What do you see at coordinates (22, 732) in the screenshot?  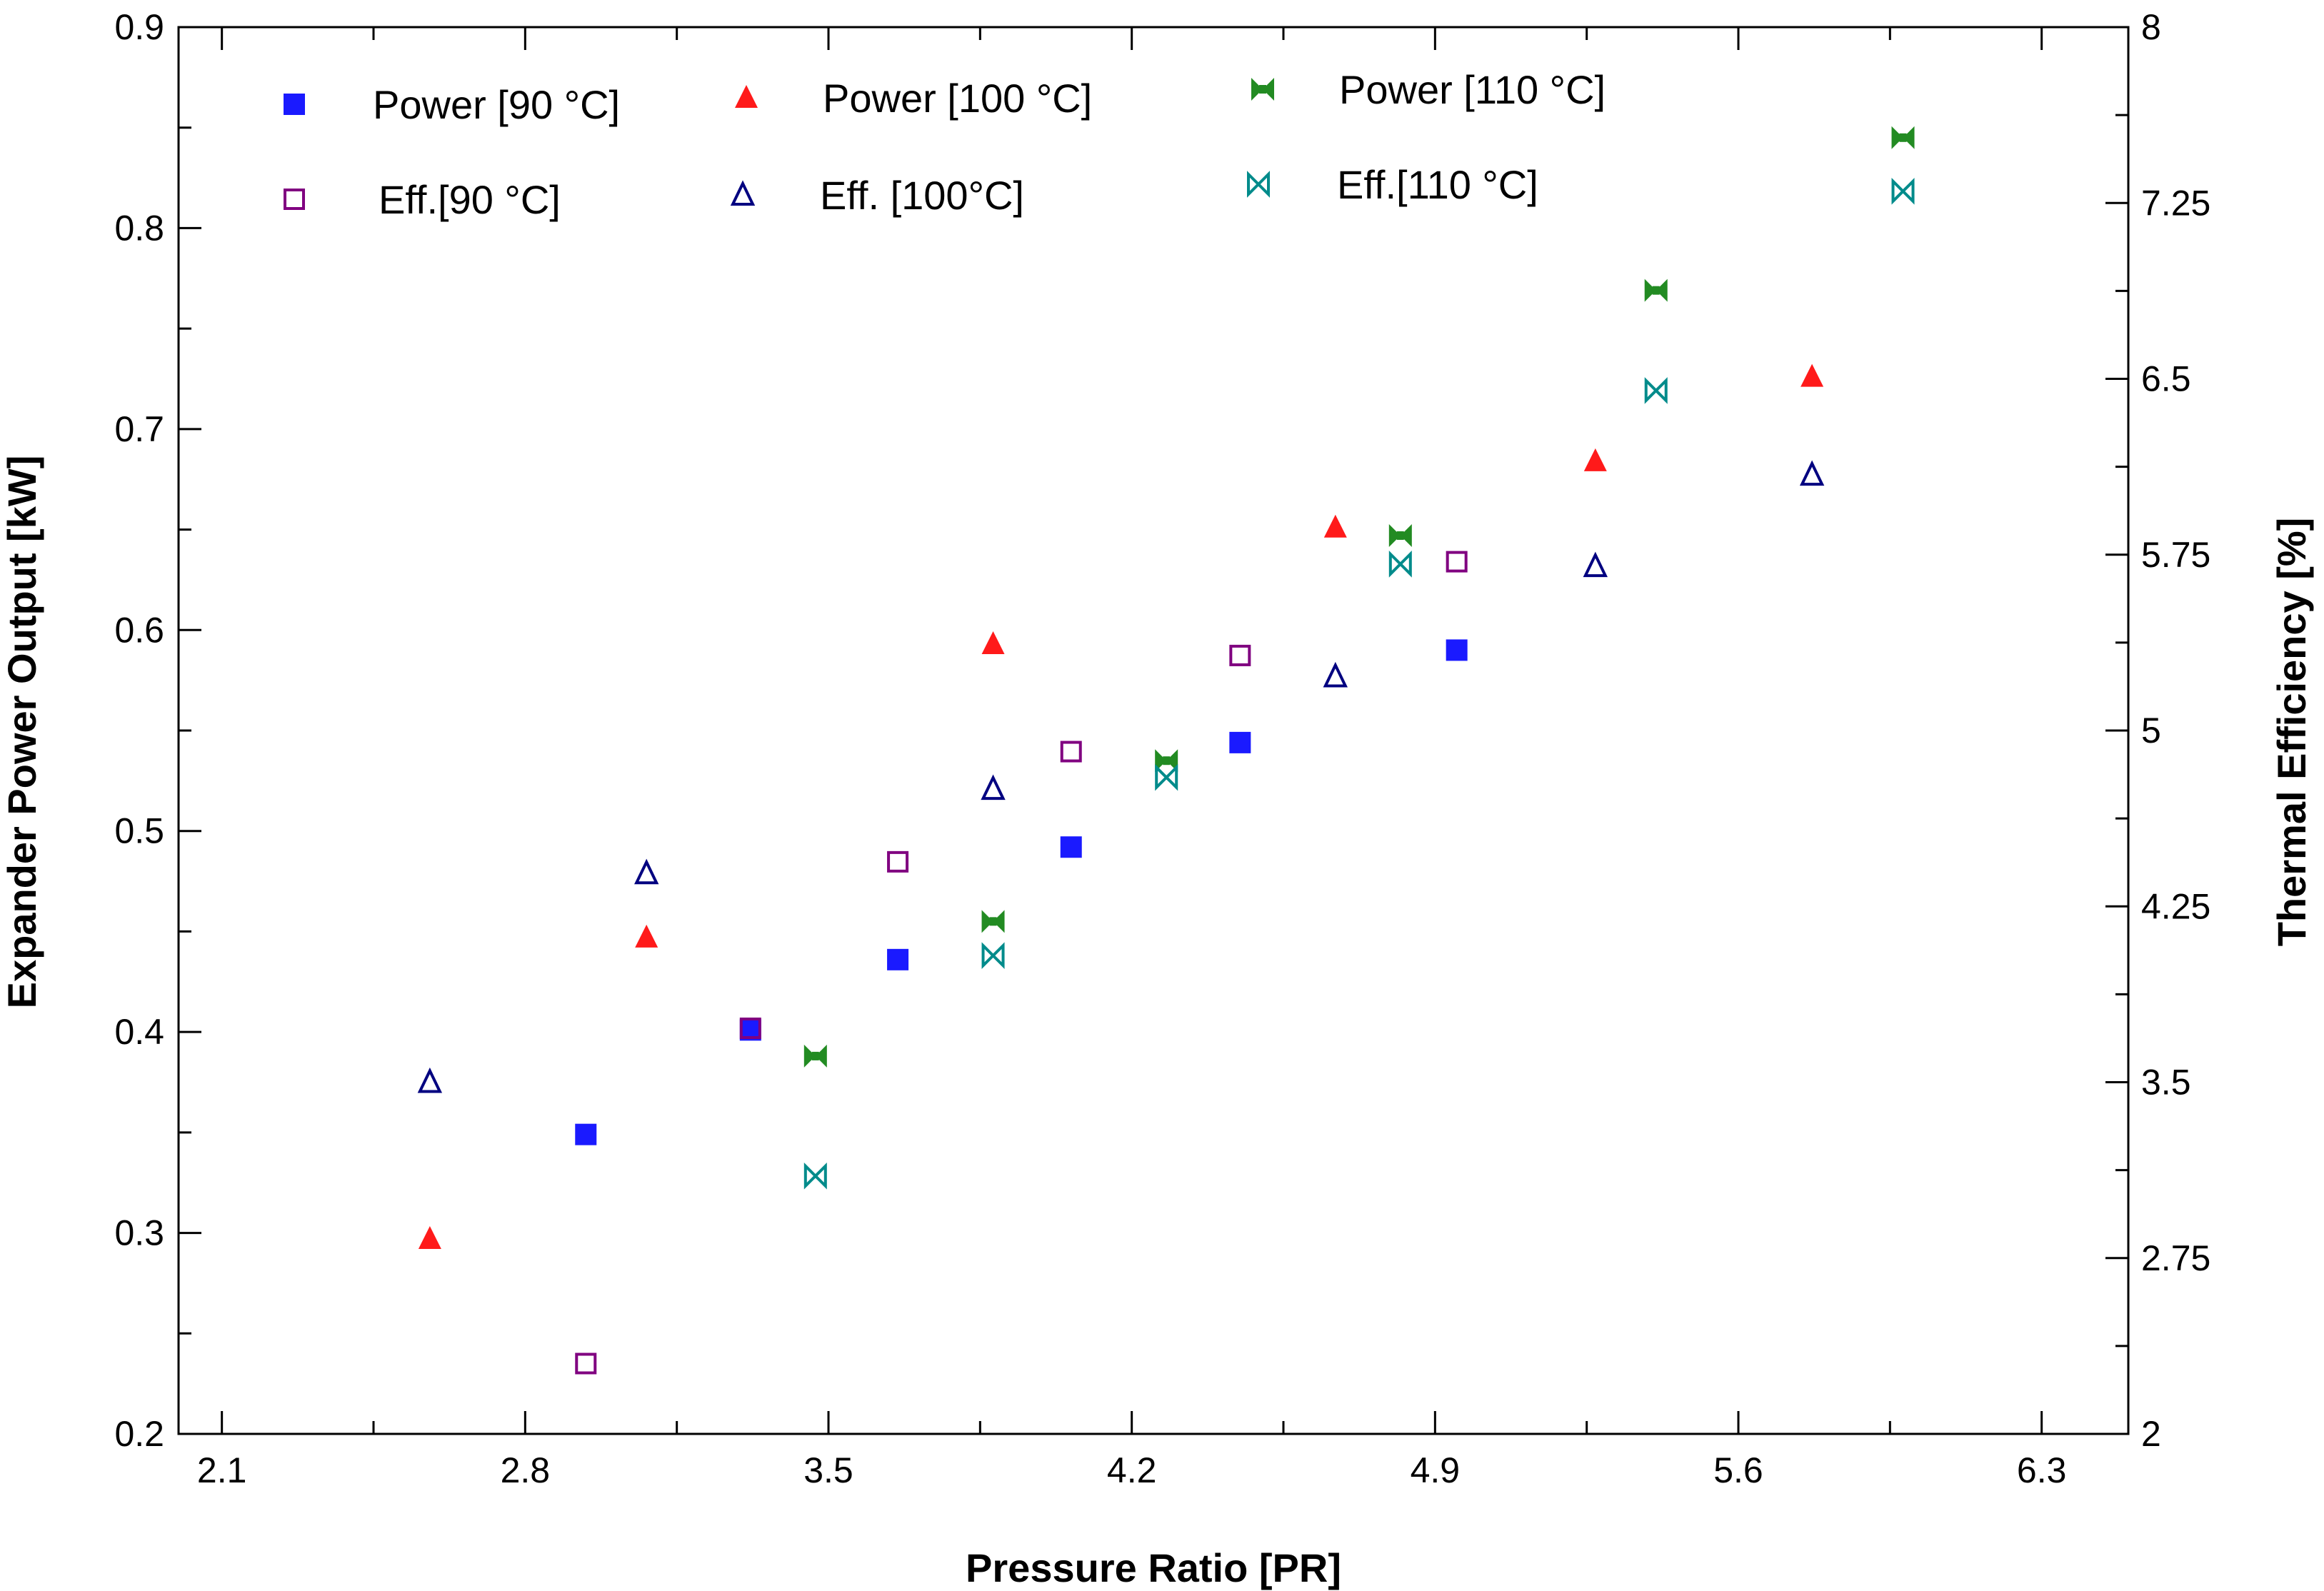 I see `y-axis-title: Expander Power Output [kW]` at bounding box center [22, 732].